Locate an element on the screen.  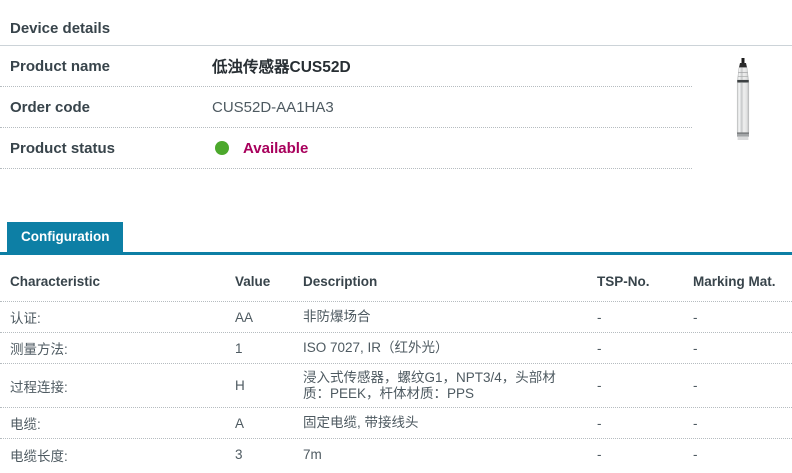
cell-value: 1 is located at coordinates (239, 348).